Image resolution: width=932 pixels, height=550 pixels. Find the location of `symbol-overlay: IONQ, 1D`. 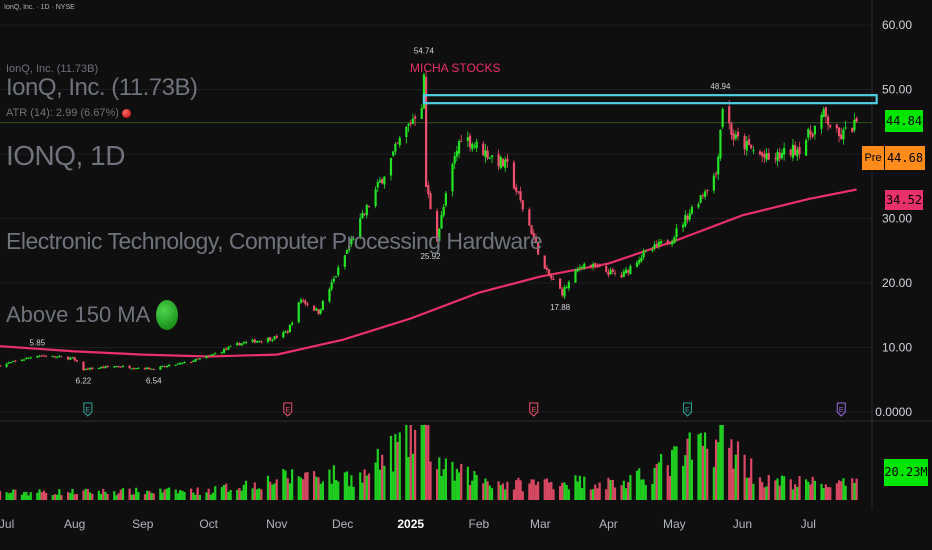

symbol-overlay: IONQ, 1D is located at coordinates (65, 156).